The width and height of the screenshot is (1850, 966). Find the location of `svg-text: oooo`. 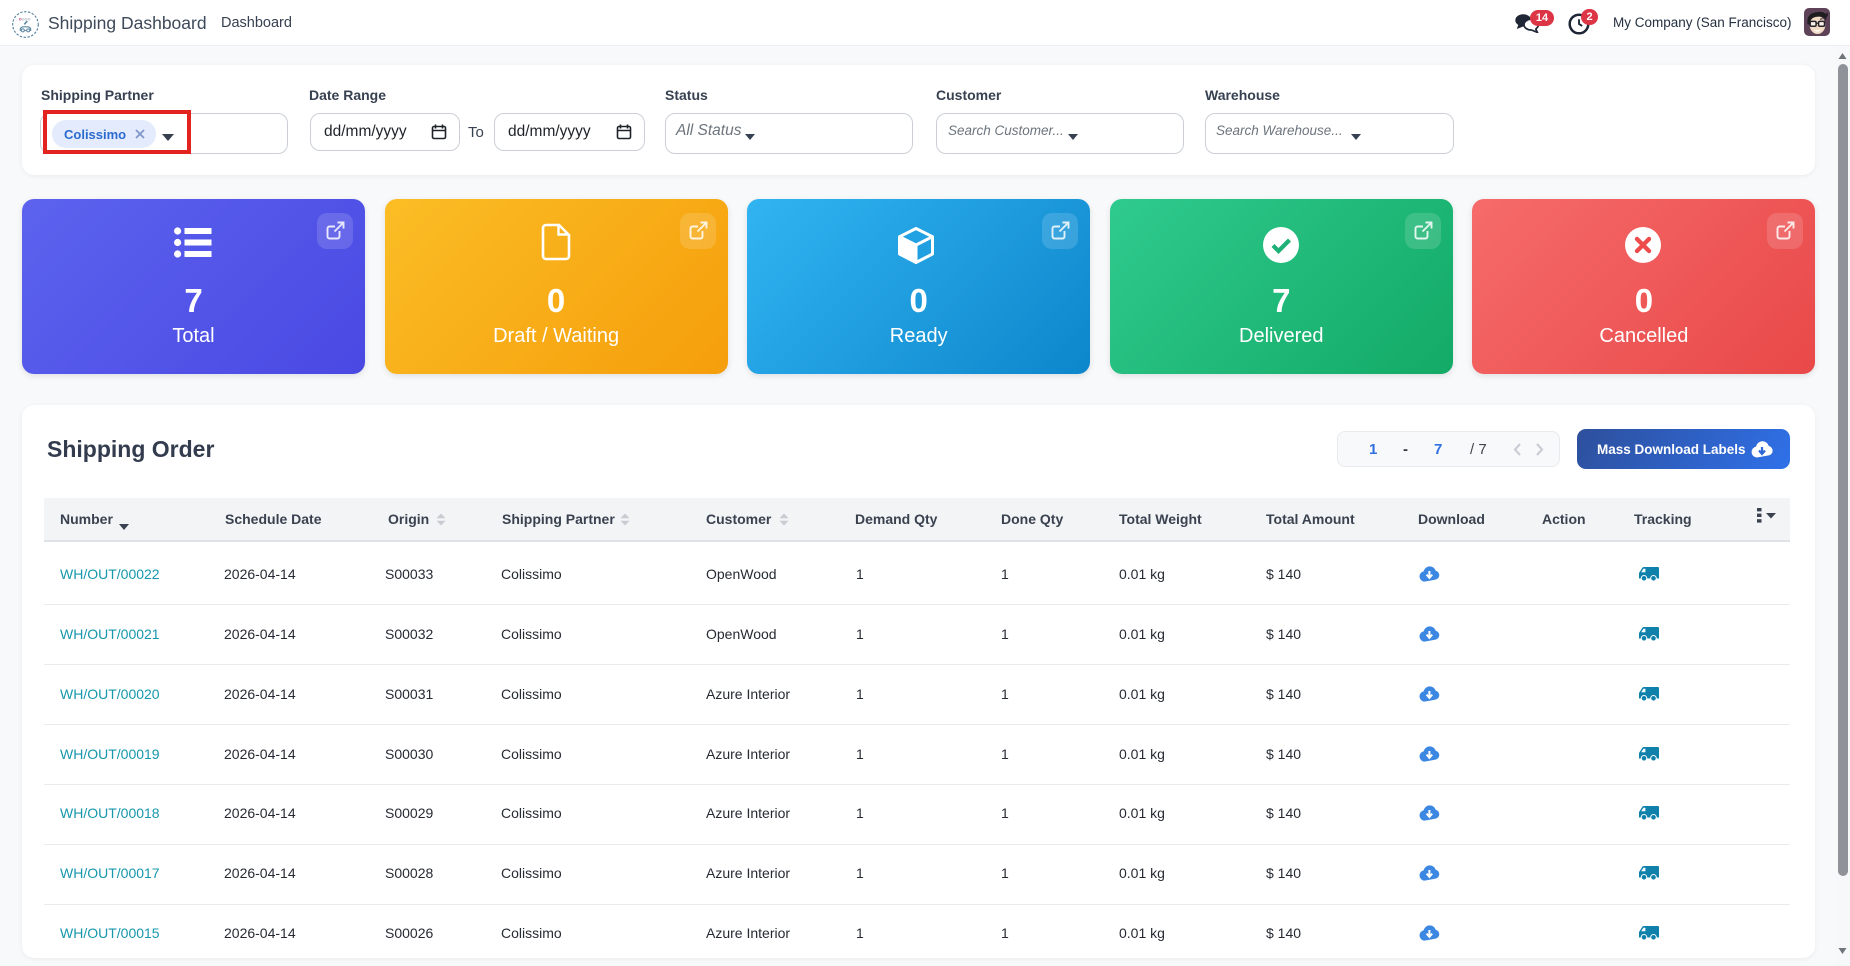

svg-text: oooo is located at coordinates (25, 20).